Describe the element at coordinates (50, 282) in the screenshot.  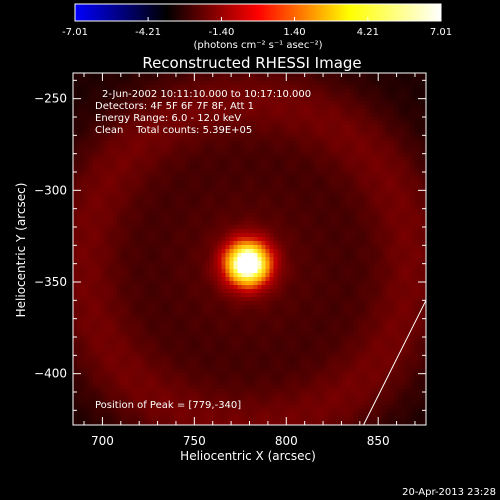
I see `y-tick-label: −350` at that location.